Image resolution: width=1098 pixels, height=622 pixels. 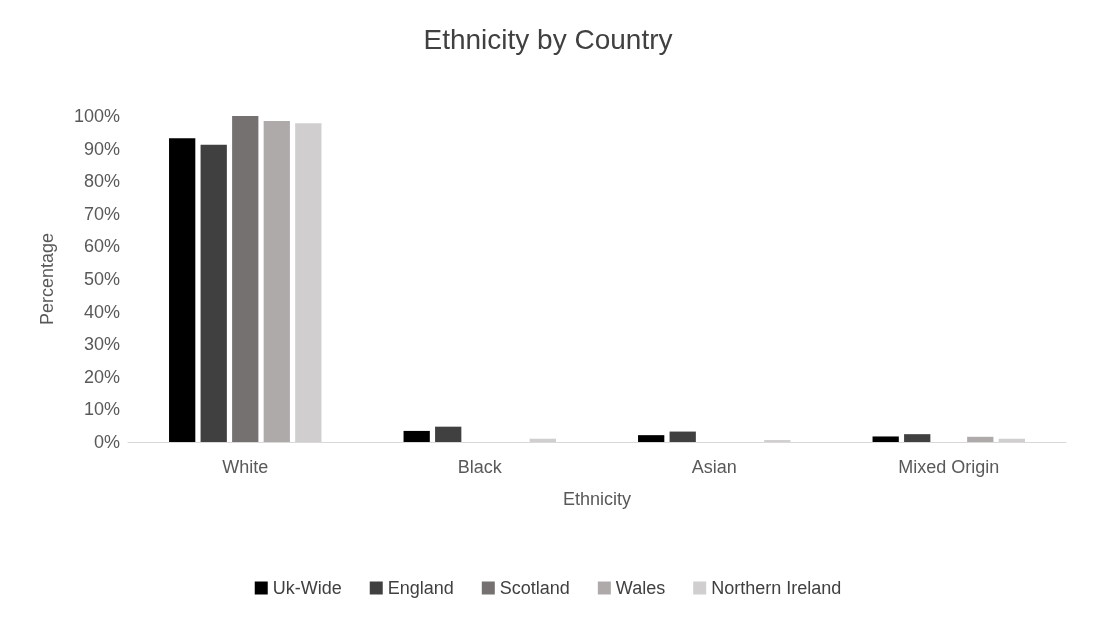 I want to click on y-tick-label: 0%, so click(x=106, y=442).